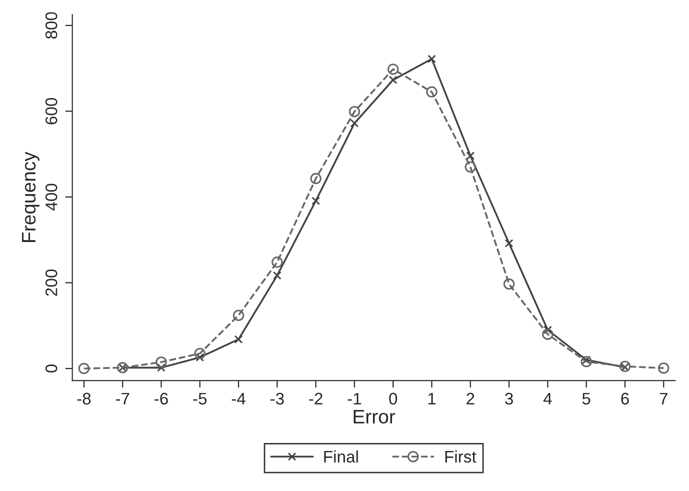 The height and width of the screenshot is (491, 689). Describe the element at coordinates (547, 398) in the screenshot. I see `x-tick-label: 4` at that location.